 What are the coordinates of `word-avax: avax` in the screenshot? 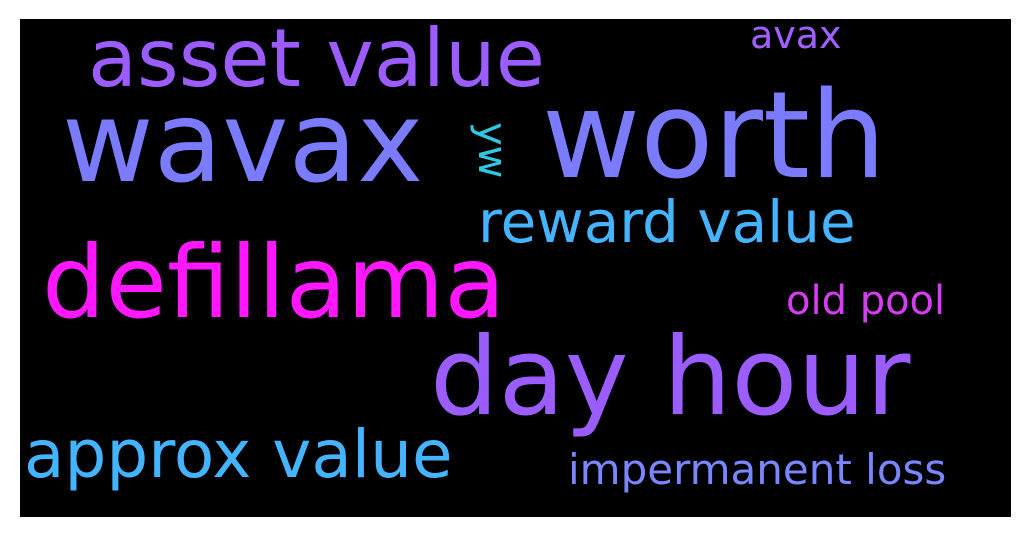 It's located at (796, 38).